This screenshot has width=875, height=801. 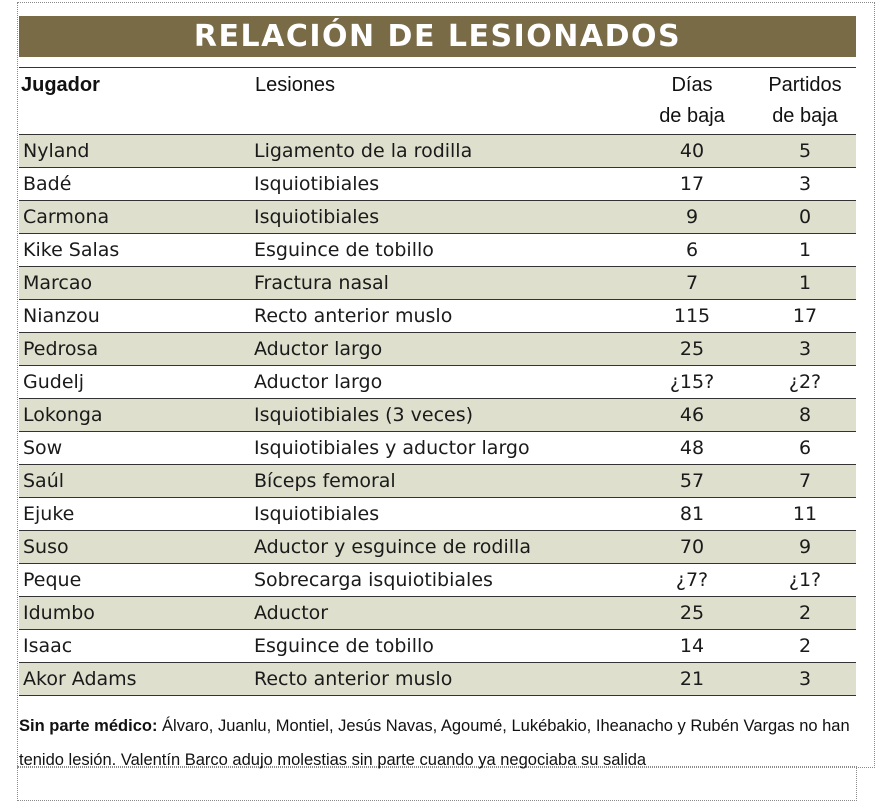 I want to click on header-days-line1: Días, so click(x=692, y=85).